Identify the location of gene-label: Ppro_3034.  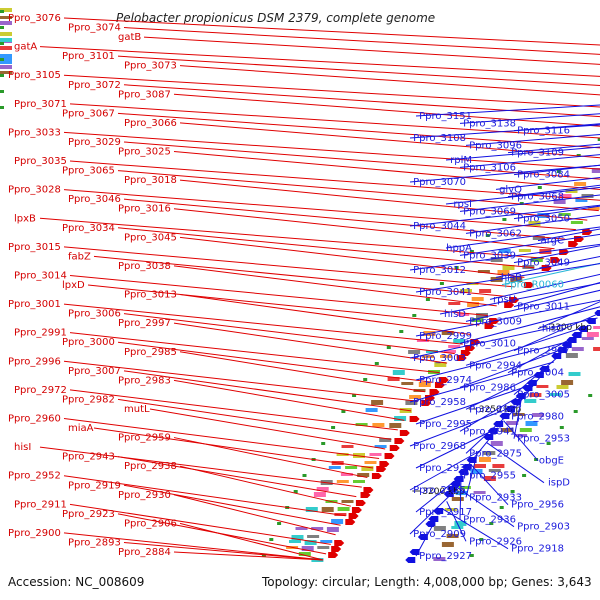
(88, 228).